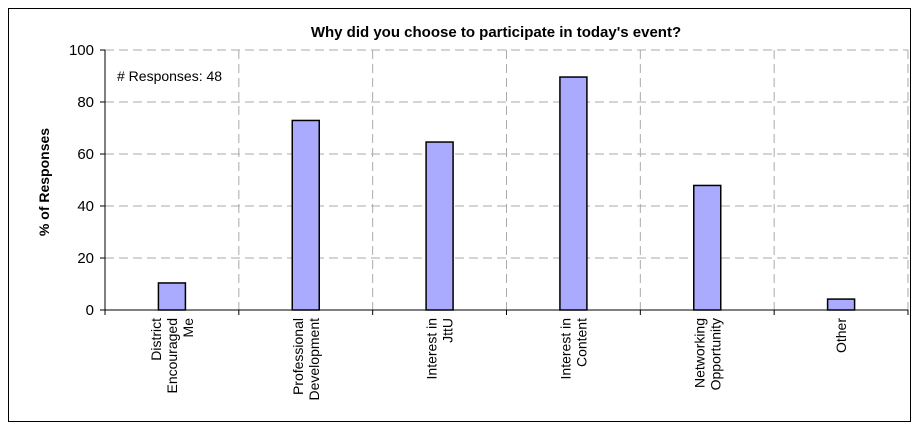 The width and height of the screenshot is (922, 424). What do you see at coordinates (581, 342) in the screenshot?
I see `x-tick-label-line: Content` at bounding box center [581, 342].